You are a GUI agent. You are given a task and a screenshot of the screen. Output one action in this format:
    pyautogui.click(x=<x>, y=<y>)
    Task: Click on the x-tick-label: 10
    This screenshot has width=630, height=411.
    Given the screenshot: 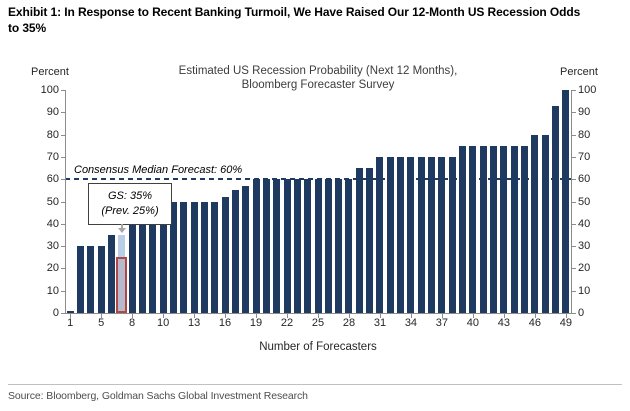 What is the action you would take?
    pyautogui.click(x=163, y=323)
    